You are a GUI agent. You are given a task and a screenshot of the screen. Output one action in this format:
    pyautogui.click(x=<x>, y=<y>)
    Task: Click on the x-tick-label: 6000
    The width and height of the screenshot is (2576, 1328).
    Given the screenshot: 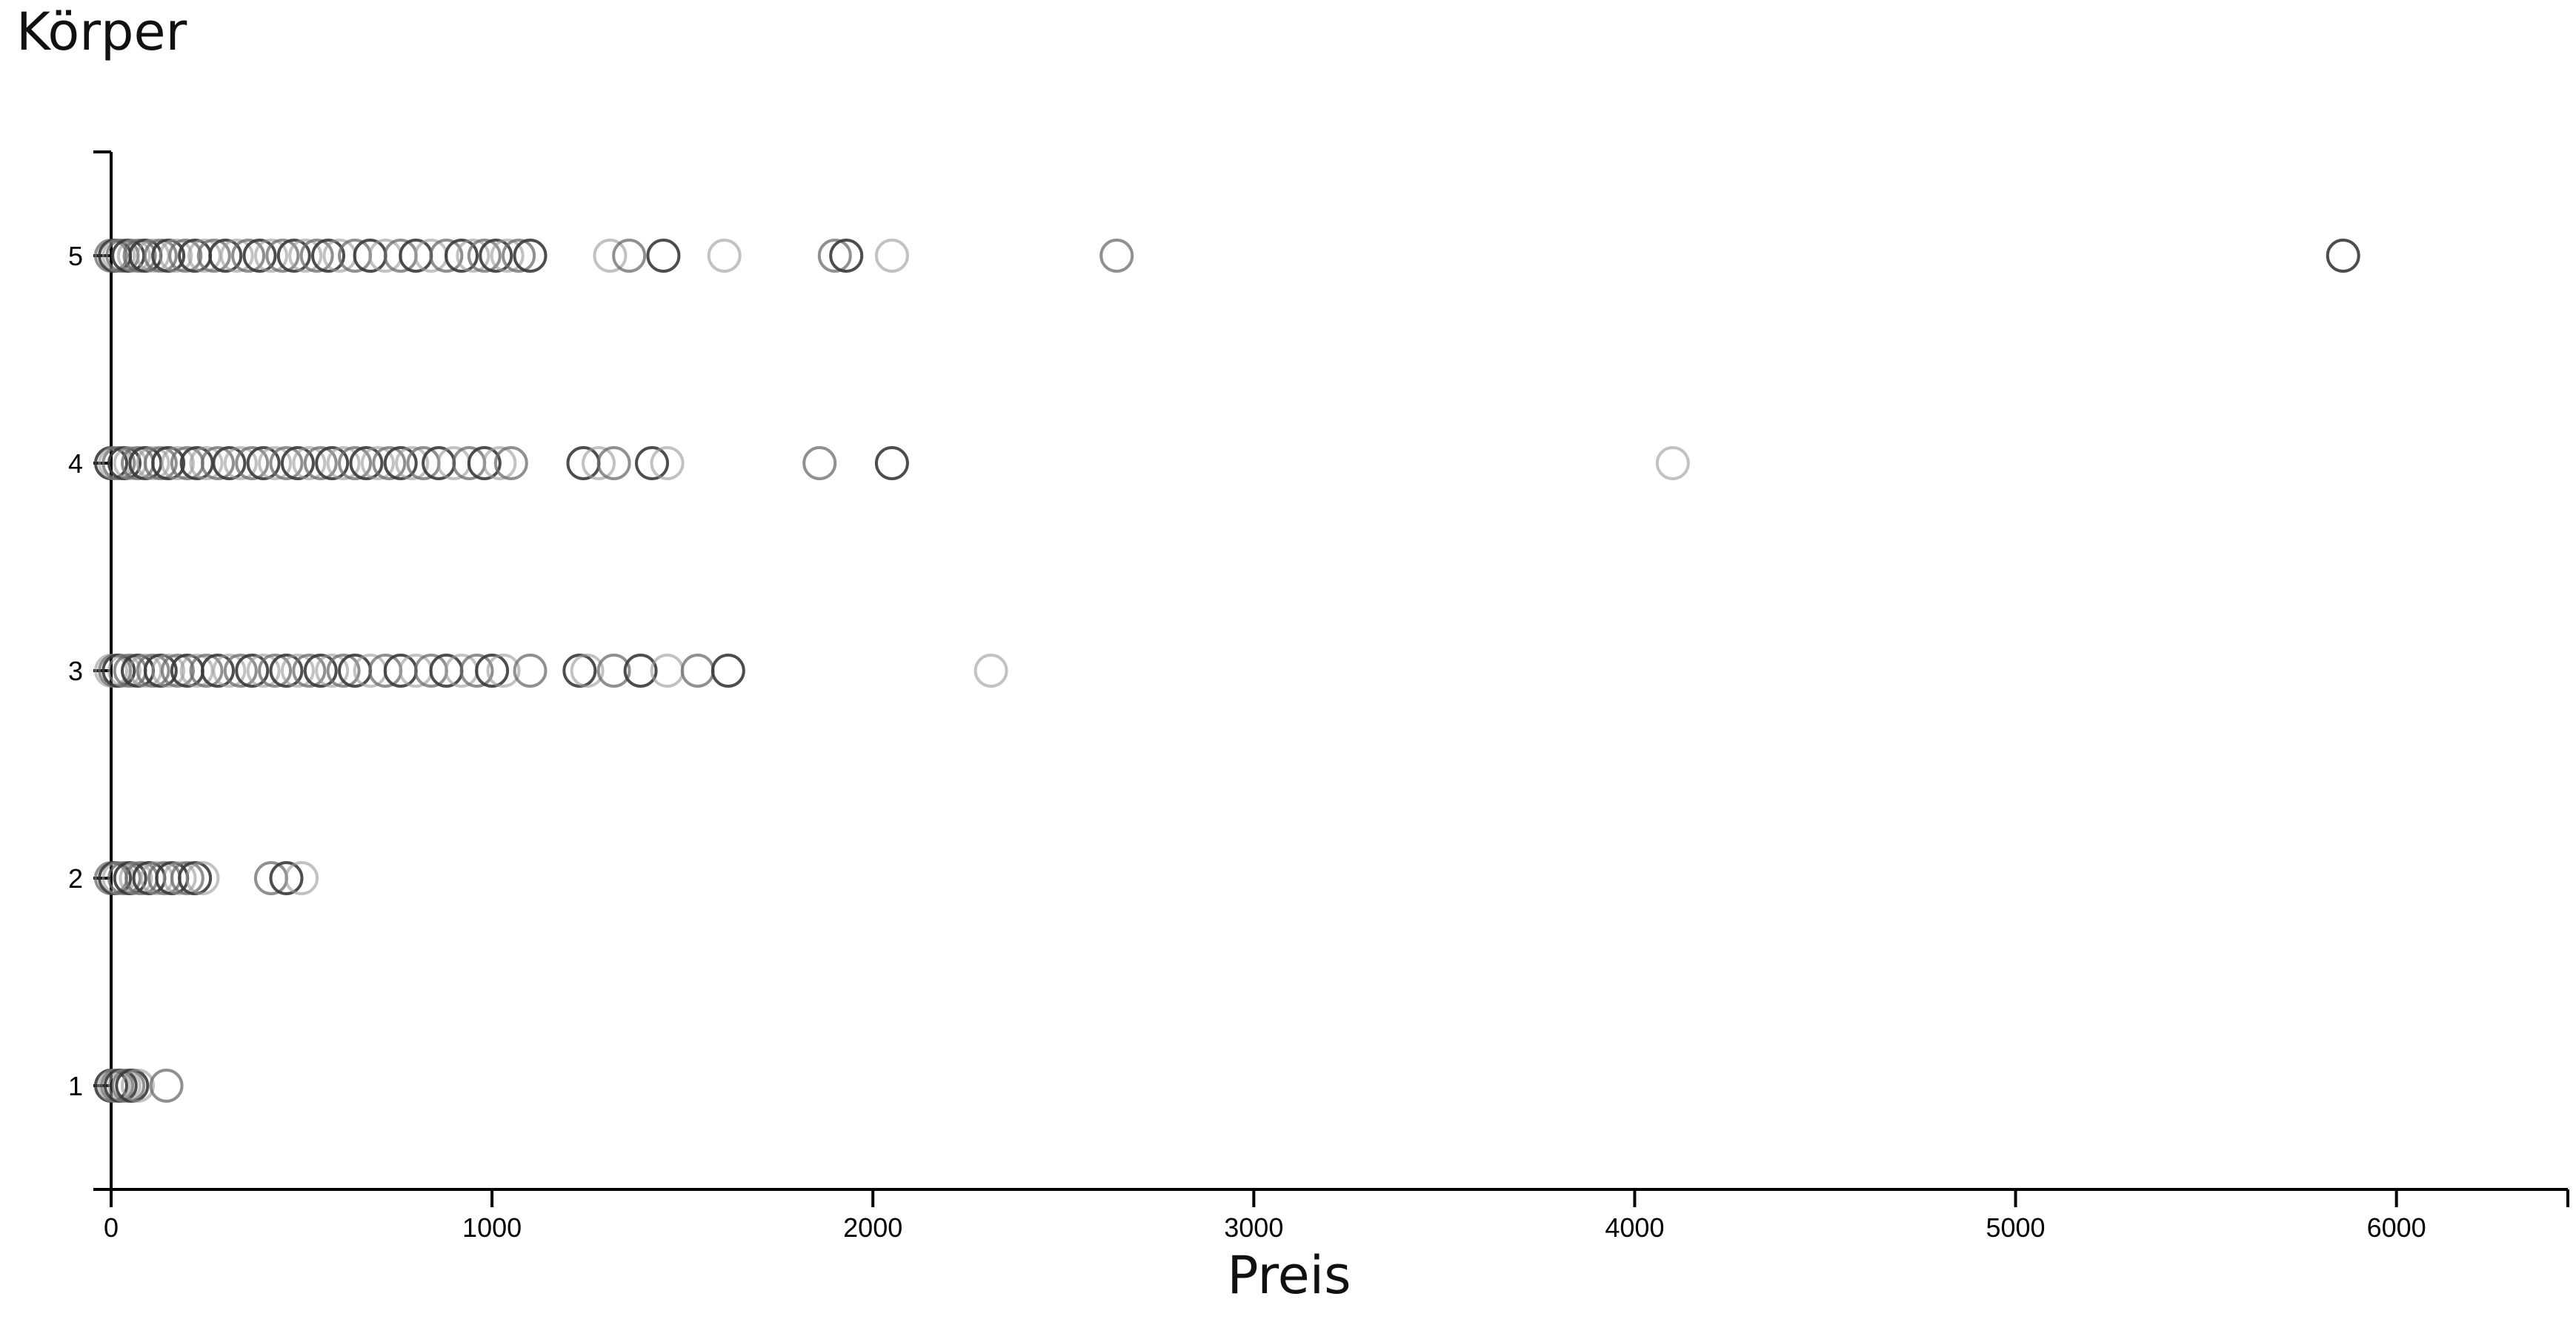 What is the action you would take?
    pyautogui.click(x=2396, y=1227)
    